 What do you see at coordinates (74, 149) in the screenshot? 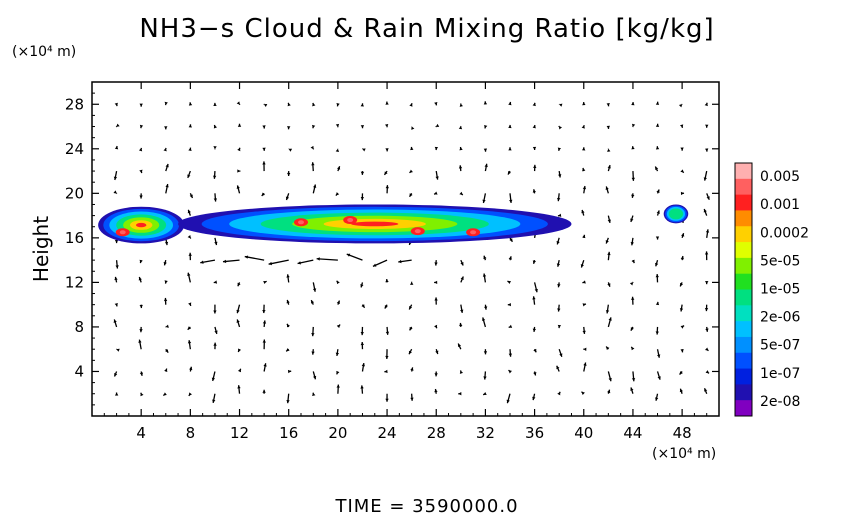
I see `y-tick-label: 24` at bounding box center [74, 149].